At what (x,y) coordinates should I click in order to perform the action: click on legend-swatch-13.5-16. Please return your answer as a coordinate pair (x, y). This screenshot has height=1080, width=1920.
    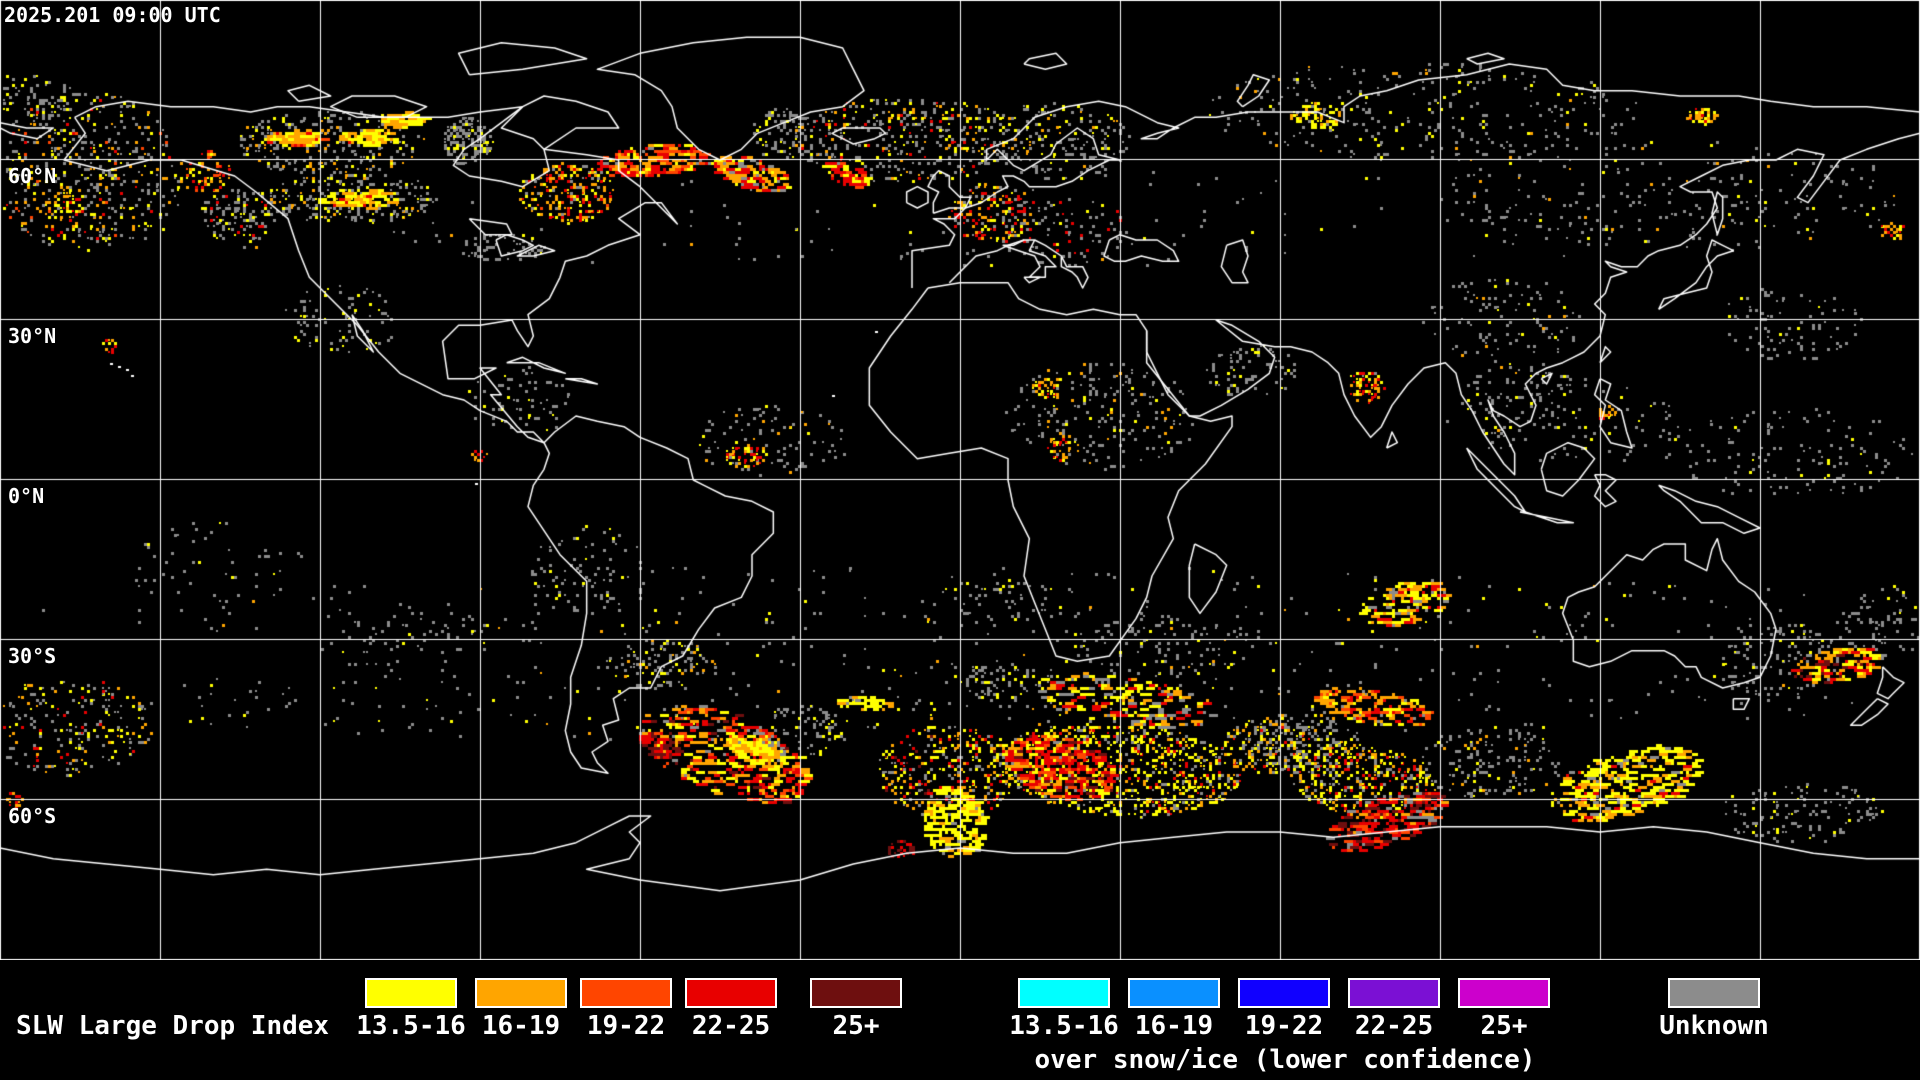
    Looking at the image, I should click on (411, 993).